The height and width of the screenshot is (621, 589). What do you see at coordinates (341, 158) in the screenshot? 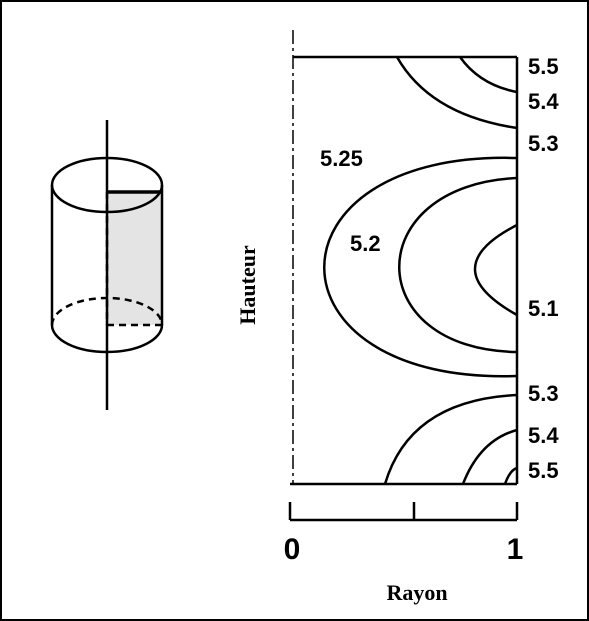
I see `contour-label: 5.25` at bounding box center [341, 158].